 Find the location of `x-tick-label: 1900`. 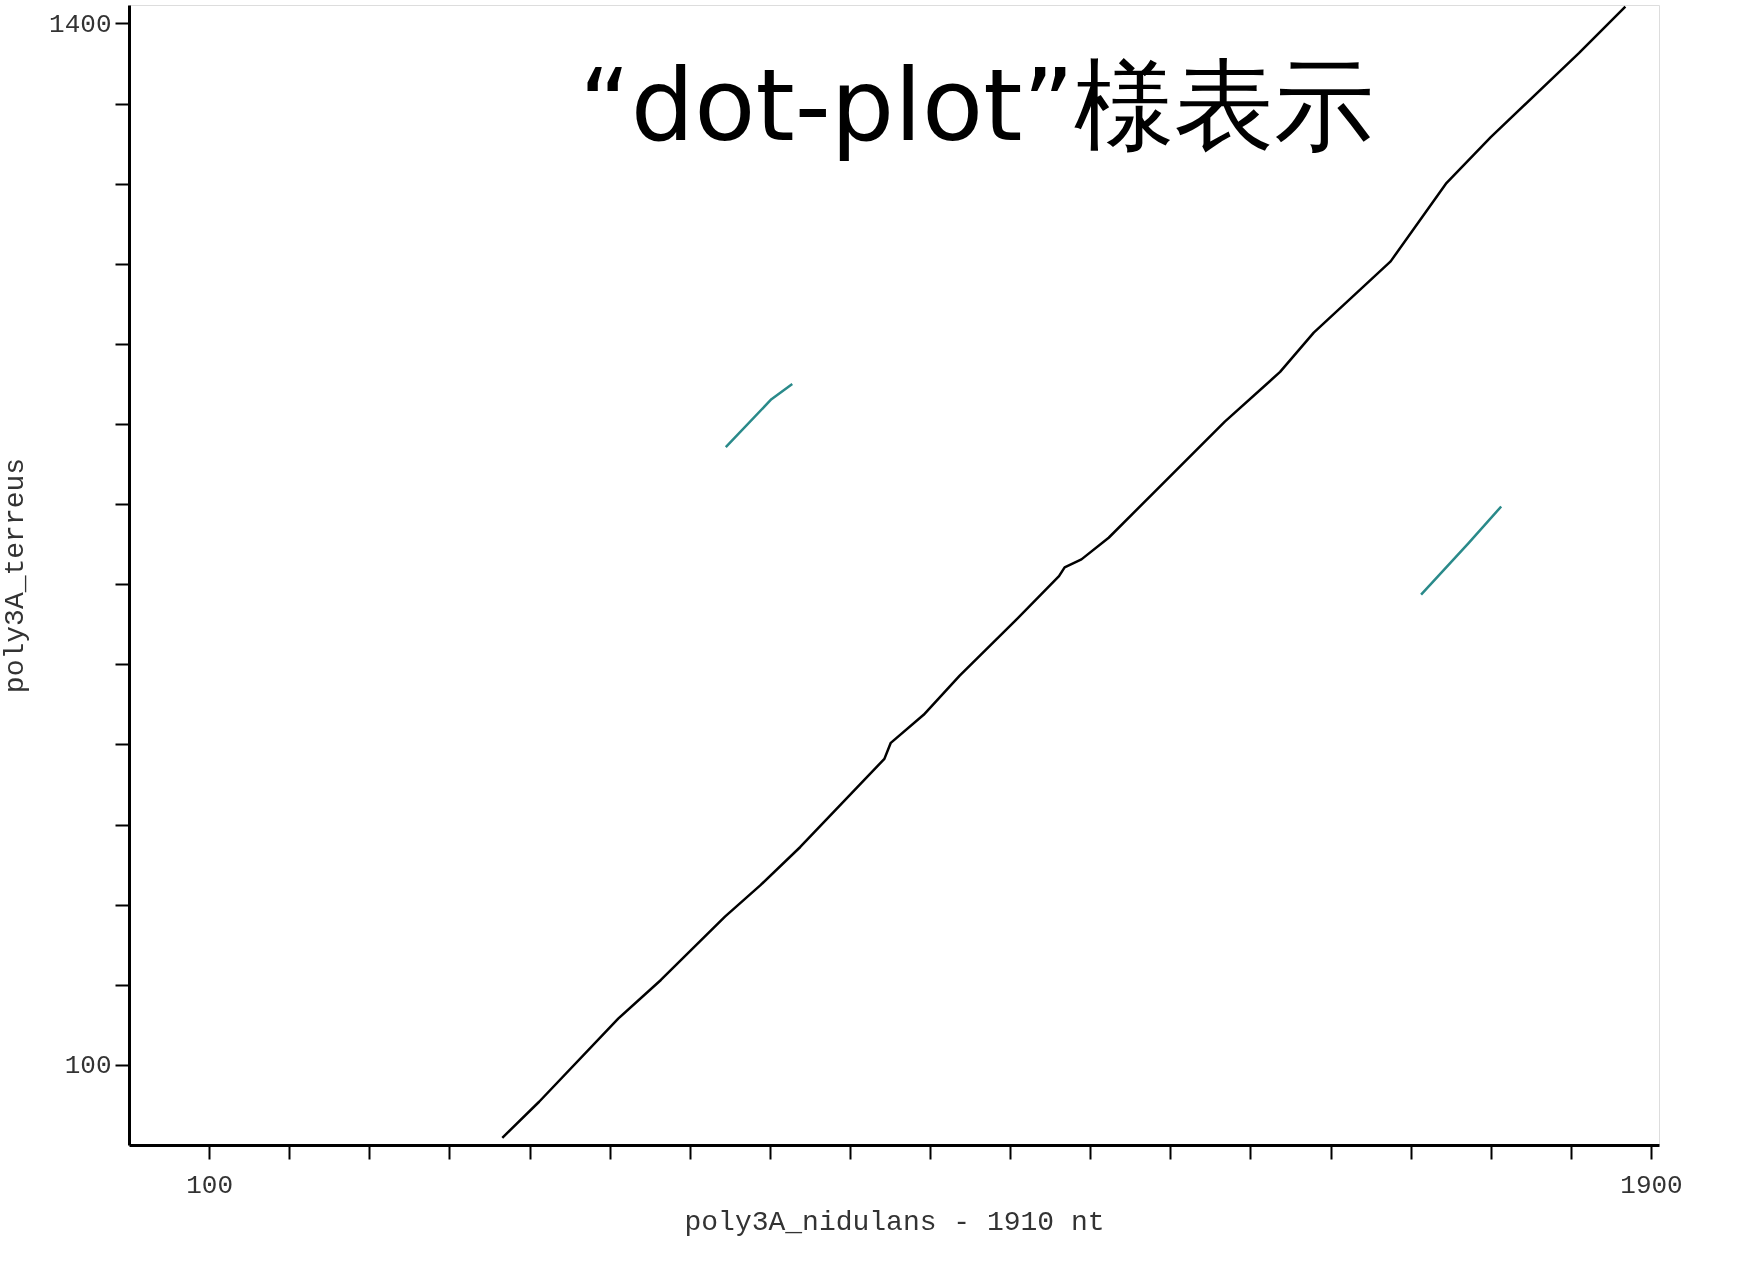

x-tick-label: 1900 is located at coordinates (1651, 1185).